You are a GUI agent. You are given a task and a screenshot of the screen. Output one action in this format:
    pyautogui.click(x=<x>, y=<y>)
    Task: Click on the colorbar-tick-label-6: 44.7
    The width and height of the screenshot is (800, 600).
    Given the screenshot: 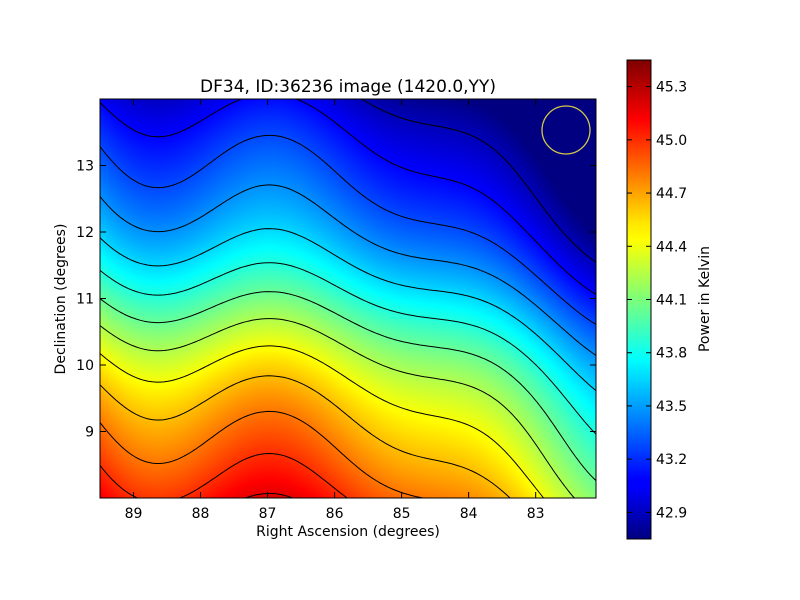 What is the action you would take?
    pyautogui.click(x=671, y=194)
    